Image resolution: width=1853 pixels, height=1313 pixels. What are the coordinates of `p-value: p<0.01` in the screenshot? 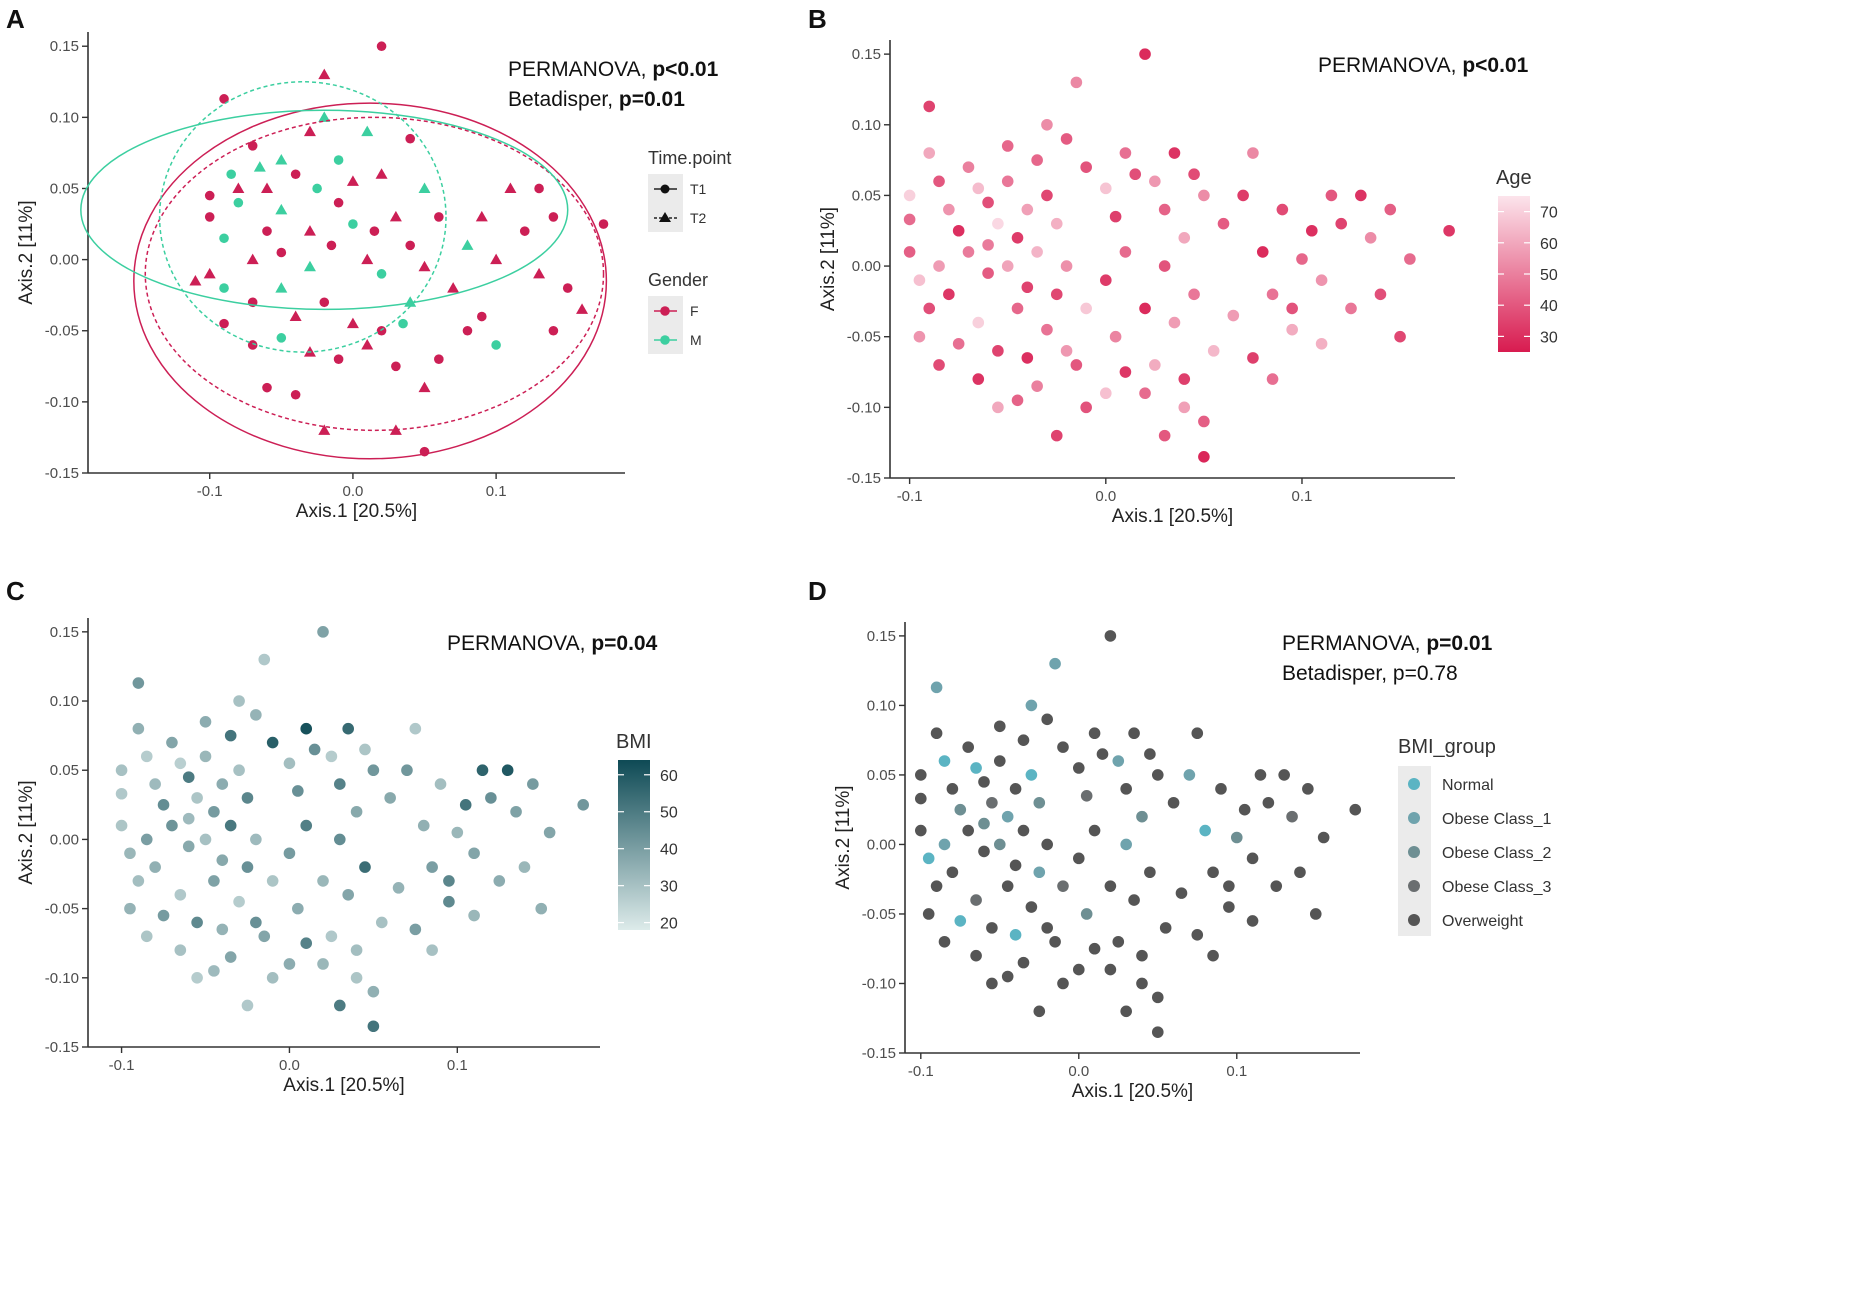 It's located at (685, 69).